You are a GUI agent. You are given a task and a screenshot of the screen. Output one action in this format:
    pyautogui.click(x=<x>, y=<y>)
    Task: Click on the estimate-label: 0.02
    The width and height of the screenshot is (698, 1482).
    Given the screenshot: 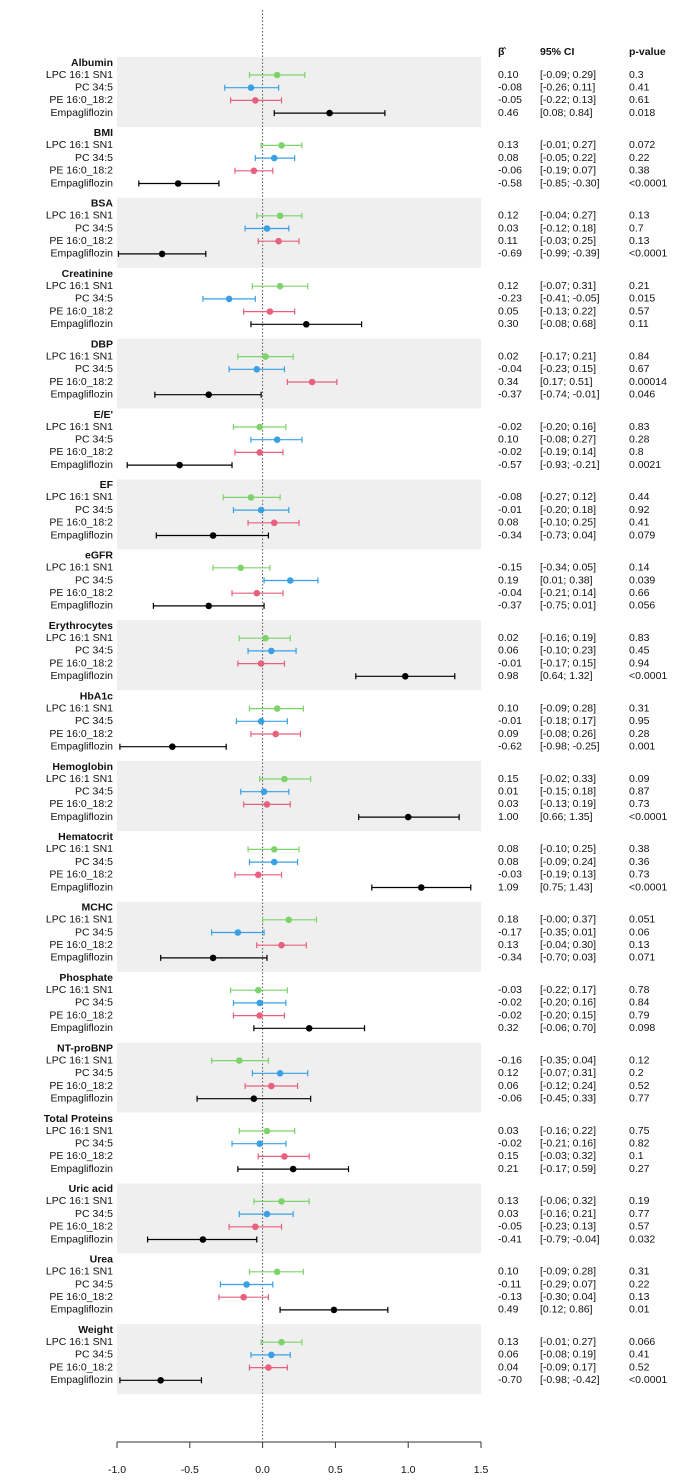 What is the action you would take?
    pyautogui.click(x=508, y=638)
    